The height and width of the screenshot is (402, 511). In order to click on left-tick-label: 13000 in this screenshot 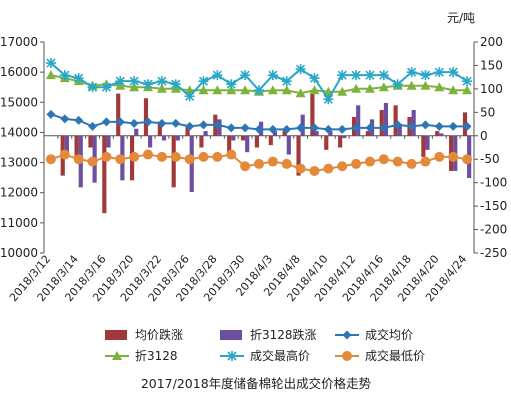, I will do `click(19, 163)`.